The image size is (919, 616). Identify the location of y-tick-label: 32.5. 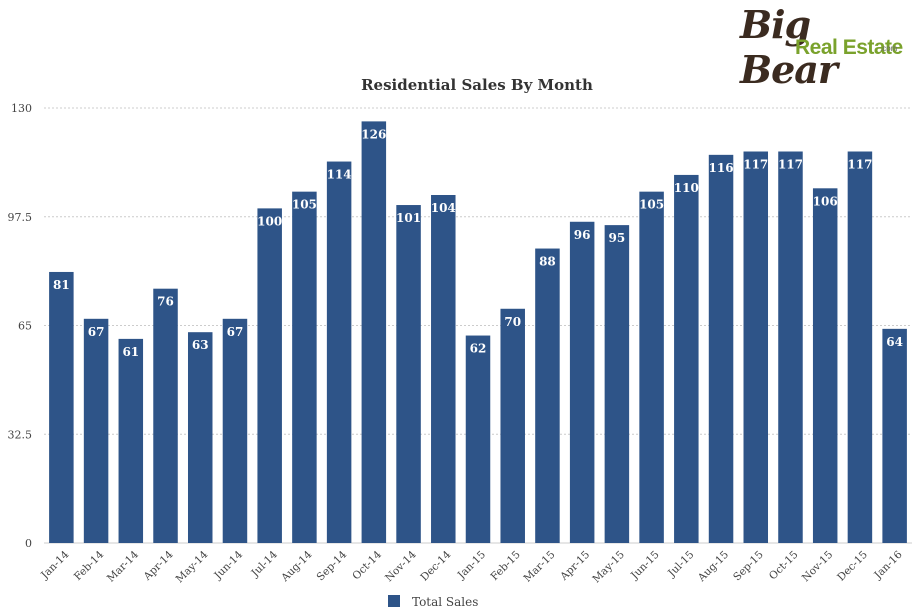
(20, 434).